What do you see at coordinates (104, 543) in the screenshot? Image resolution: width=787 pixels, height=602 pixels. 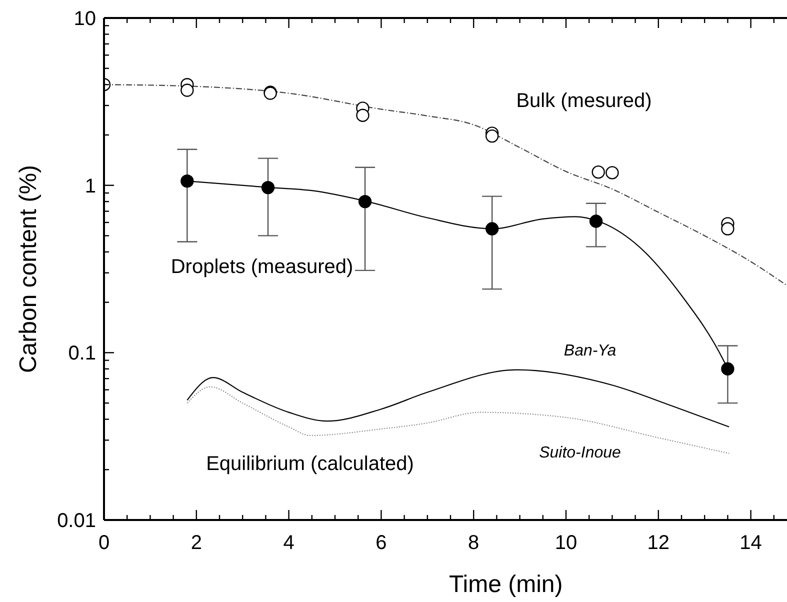 I see `x-tick-label: 0` at bounding box center [104, 543].